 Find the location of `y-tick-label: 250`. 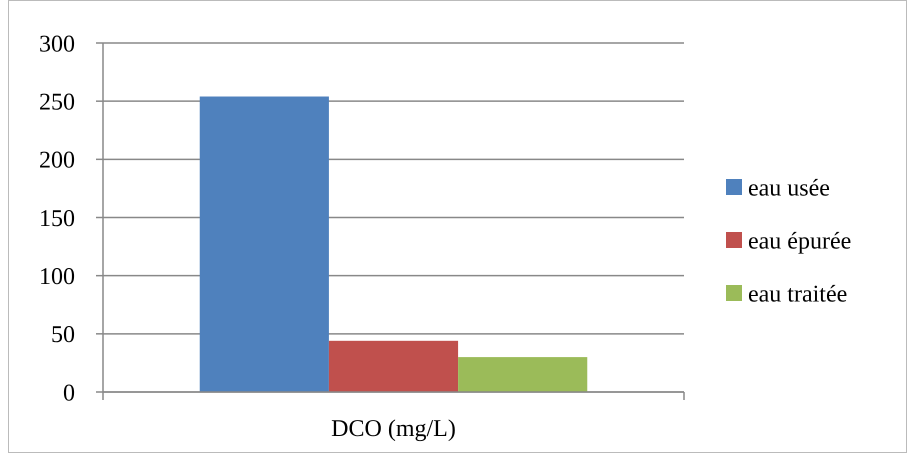

y-tick-label: 250 is located at coordinates (57, 103).